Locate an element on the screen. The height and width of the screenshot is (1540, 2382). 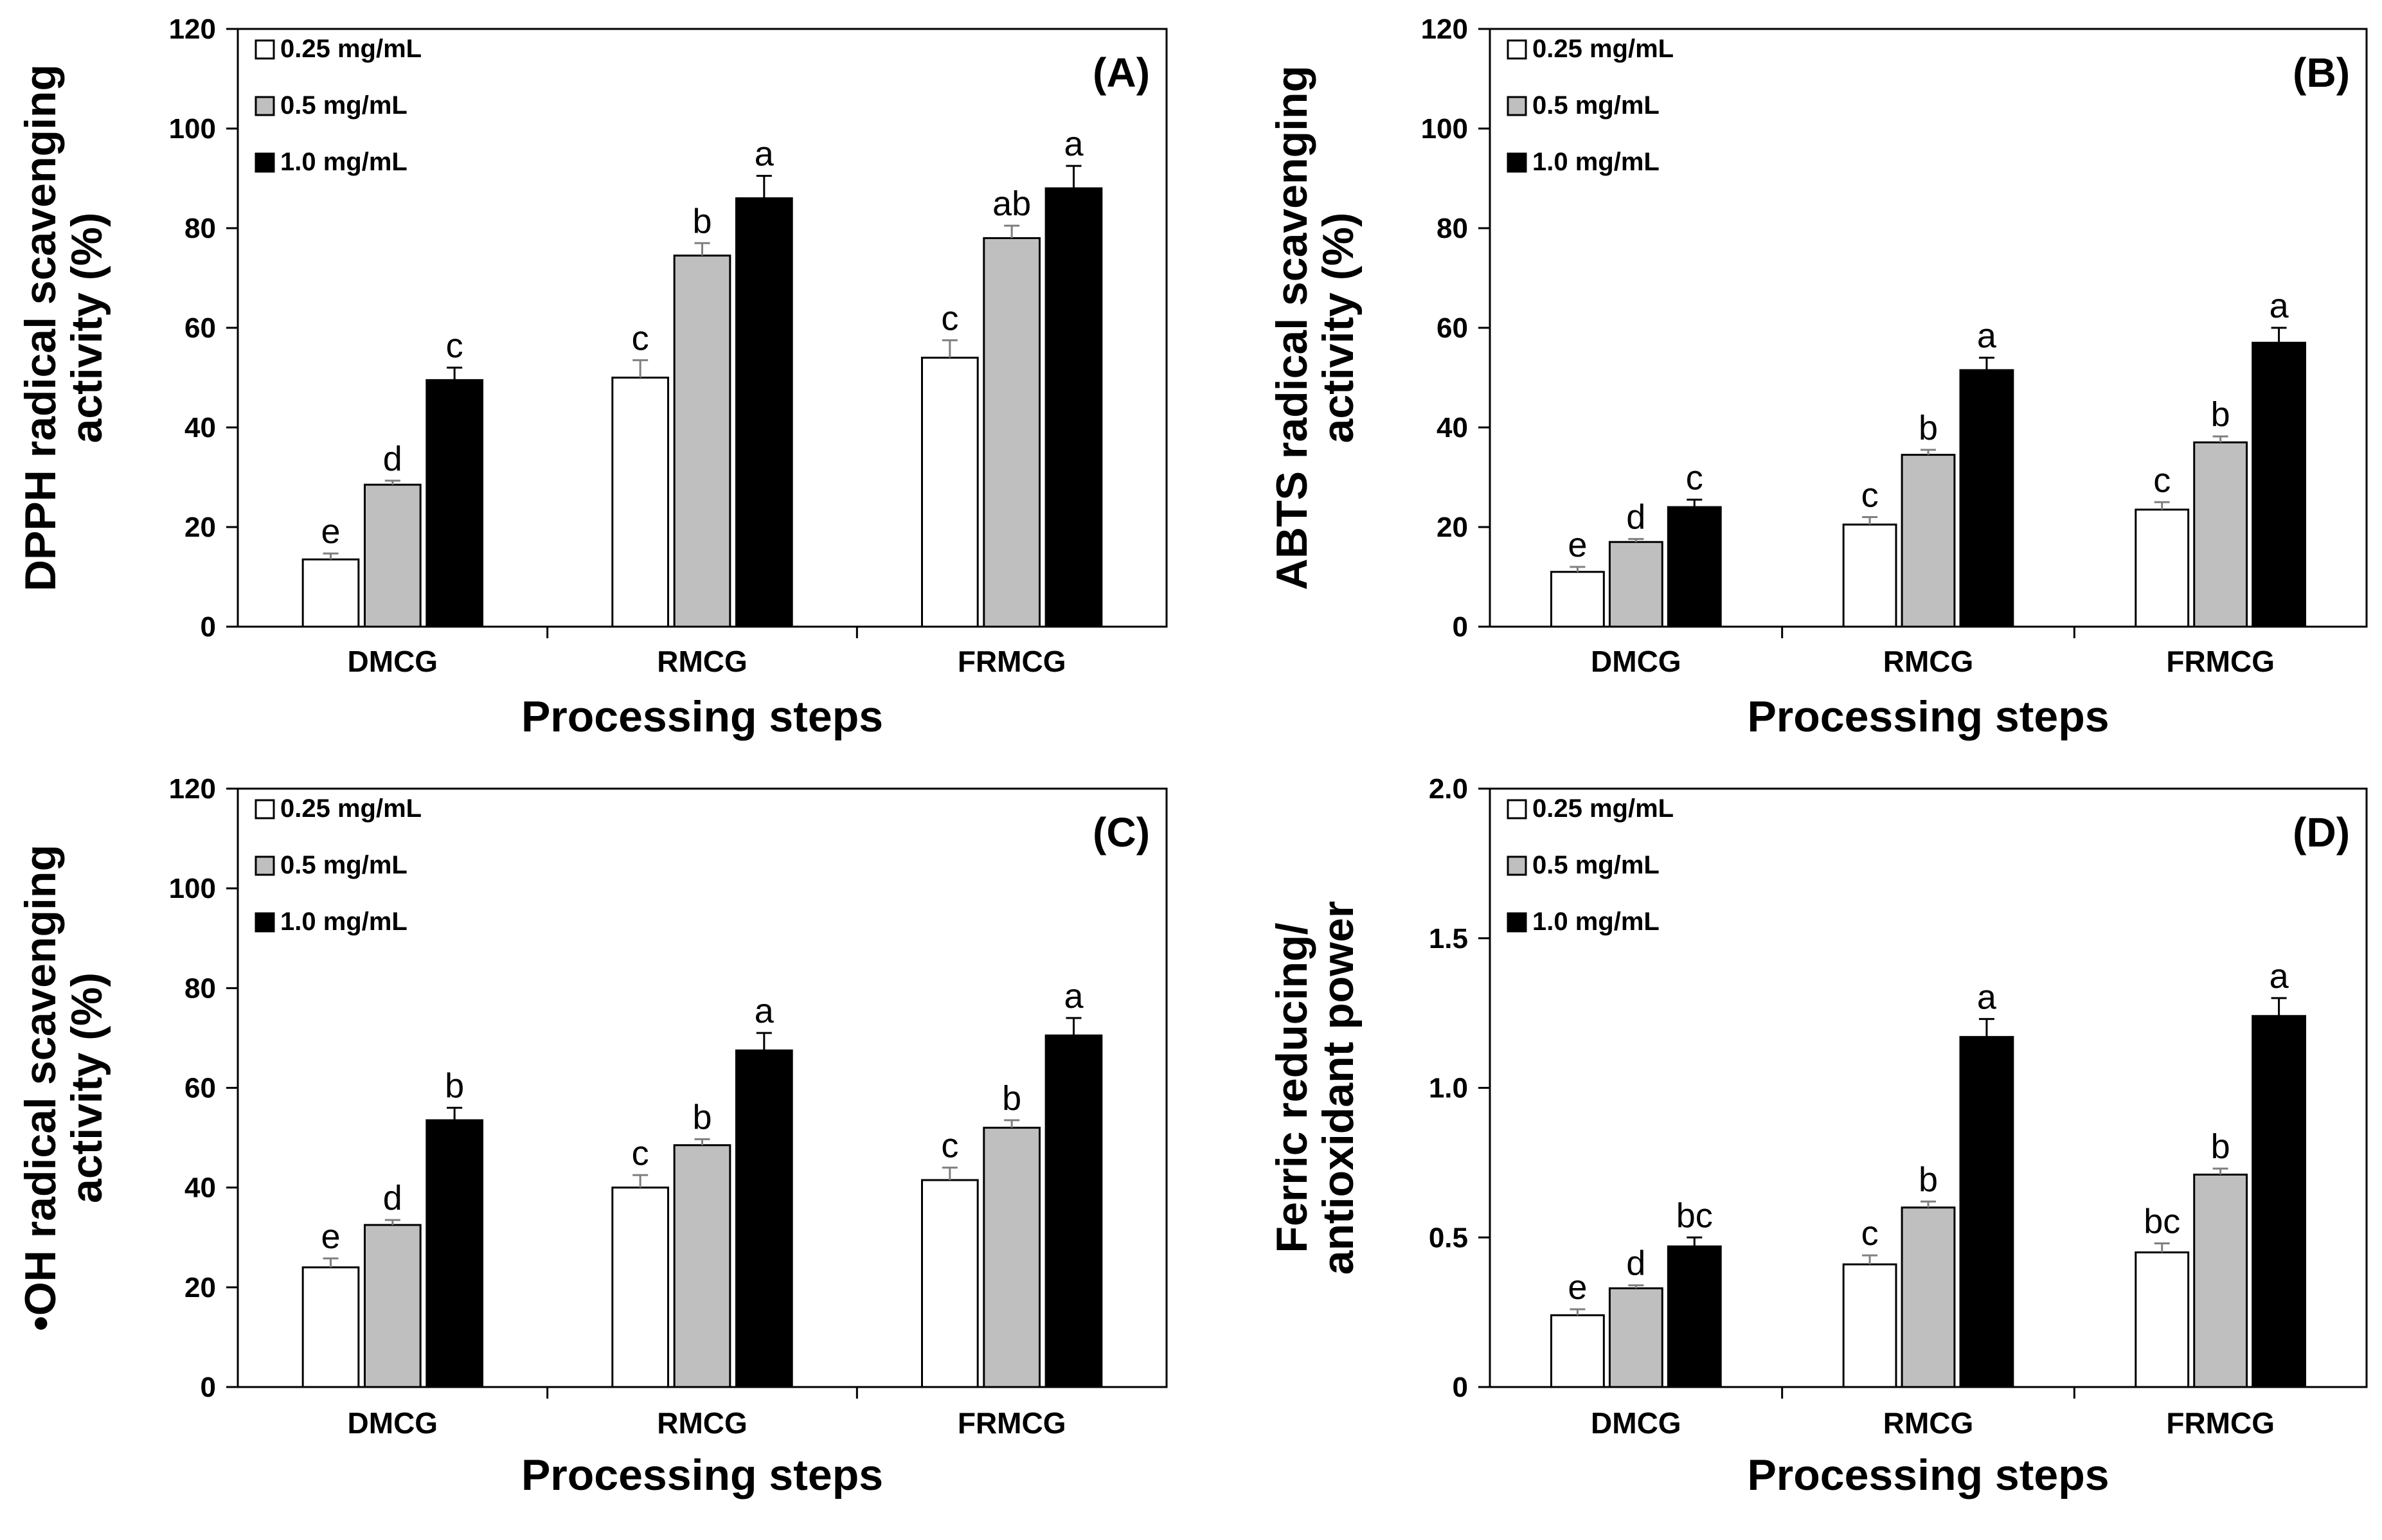
y-tick-label: 40 is located at coordinates (200, 1188).